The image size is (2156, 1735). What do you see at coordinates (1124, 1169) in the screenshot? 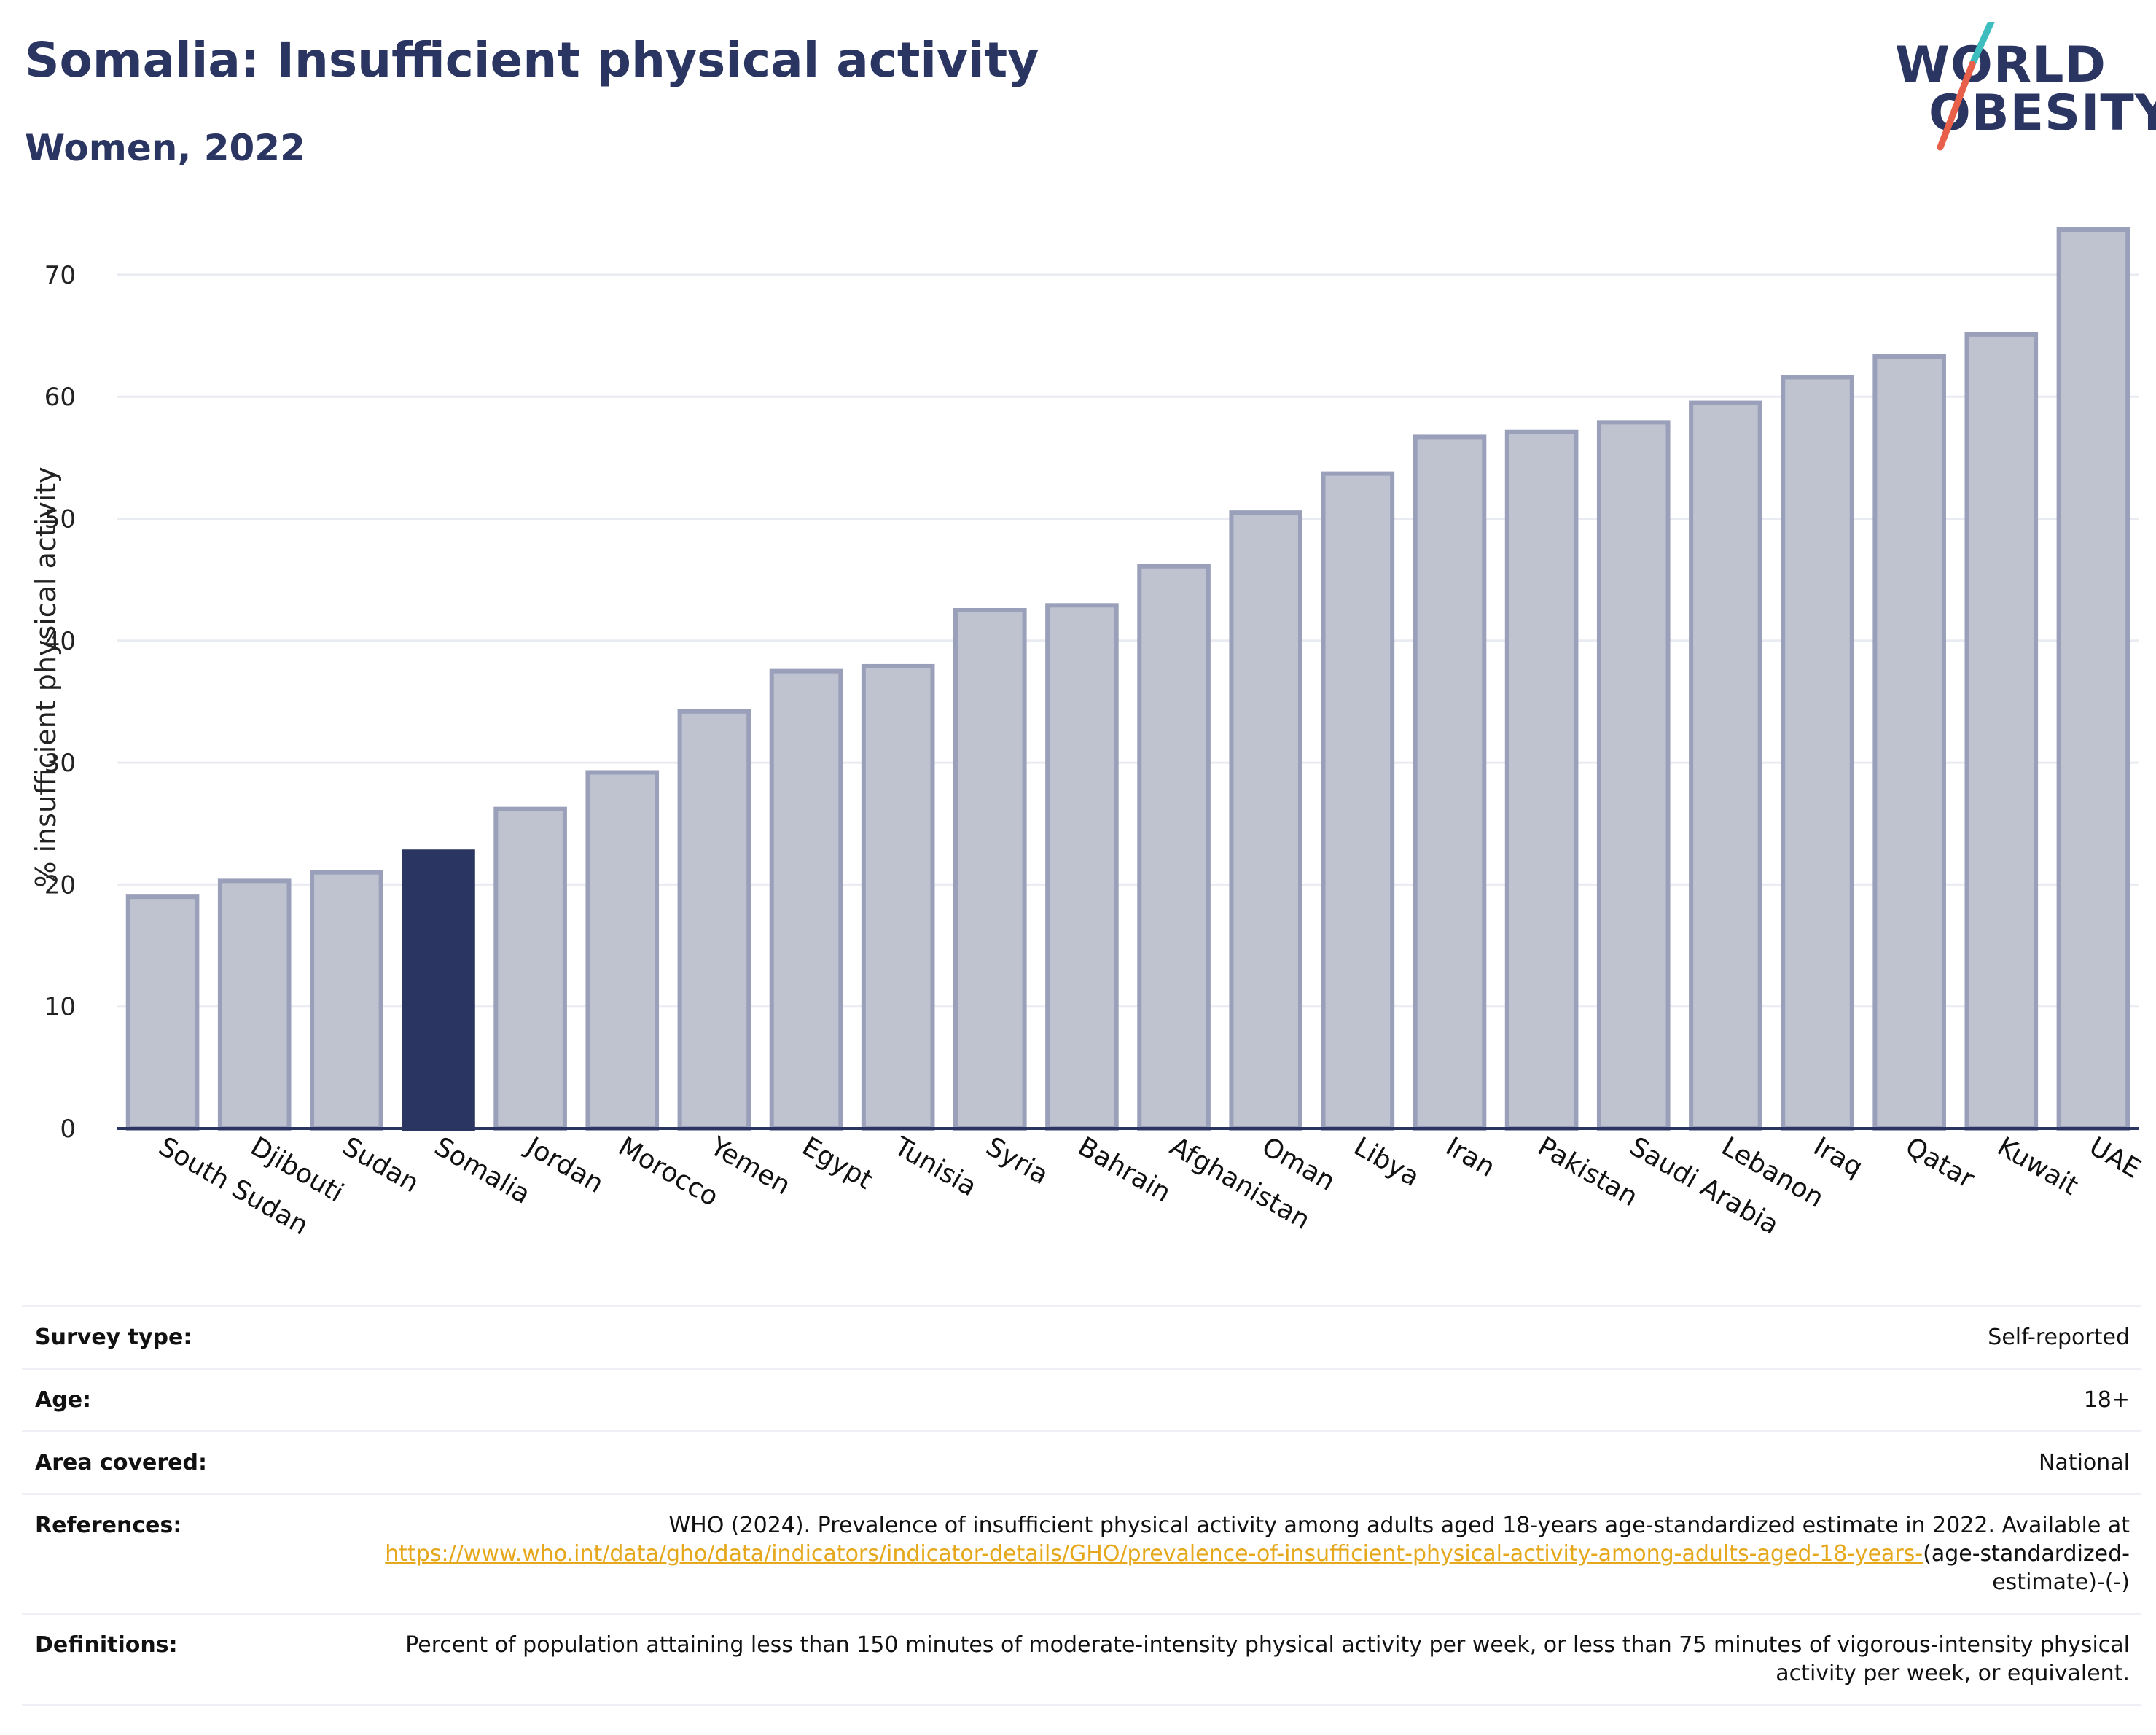
I see `x-tick-label: Bahrain` at bounding box center [1124, 1169].